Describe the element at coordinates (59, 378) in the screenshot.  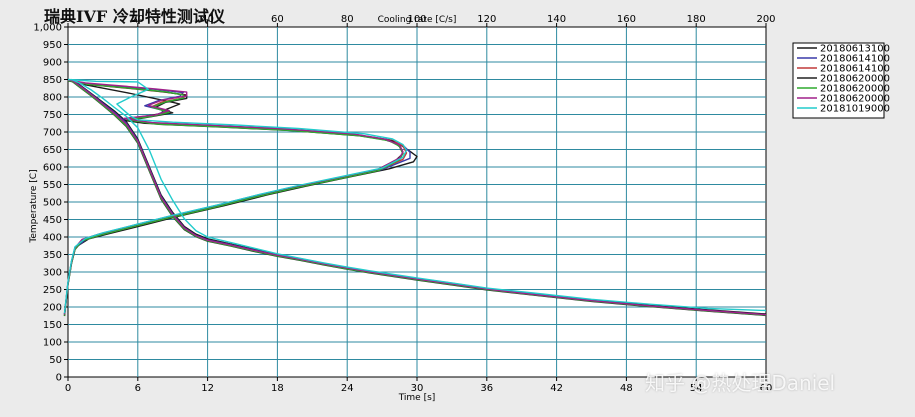
I see `y-tick-label: 0` at that location.